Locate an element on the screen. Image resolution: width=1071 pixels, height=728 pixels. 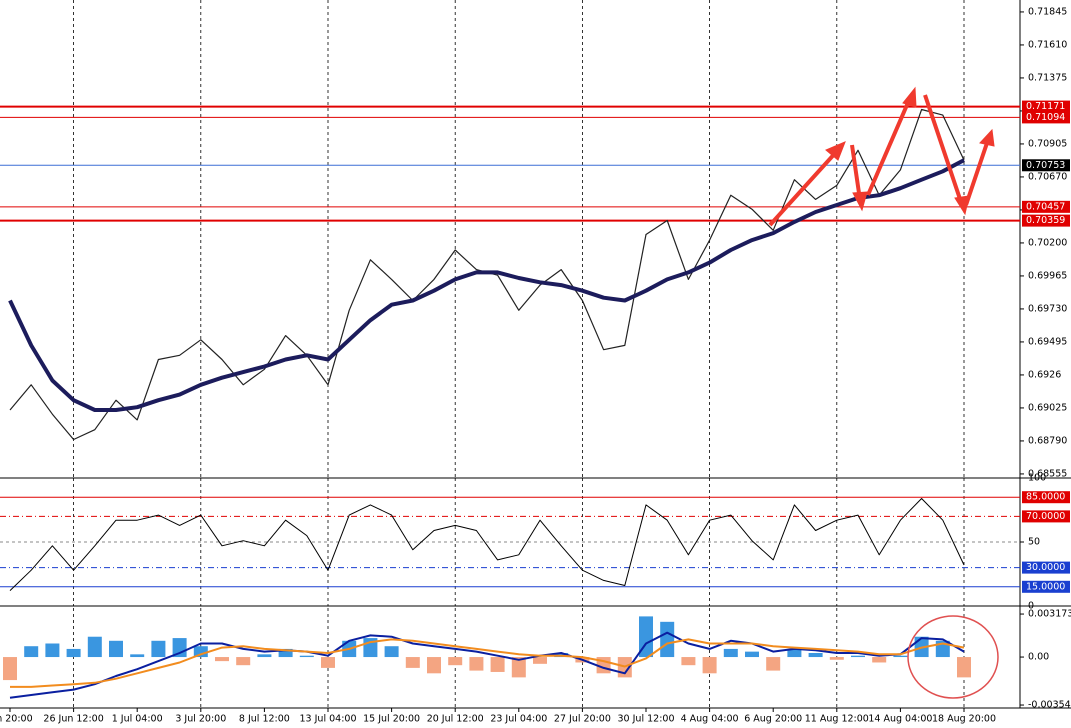
y-tick-label: 0.69730 is located at coordinates (1047, 308).